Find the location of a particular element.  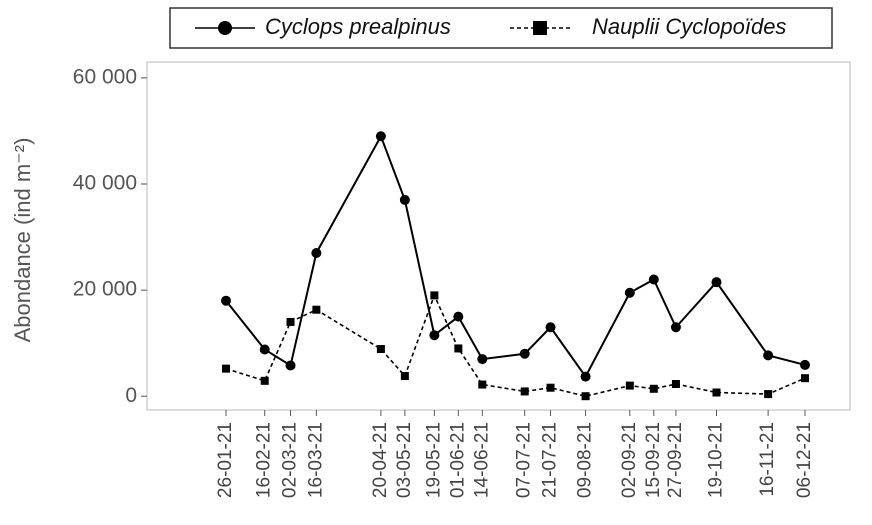

y-tick-label: 0 is located at coordinates (131, 395).